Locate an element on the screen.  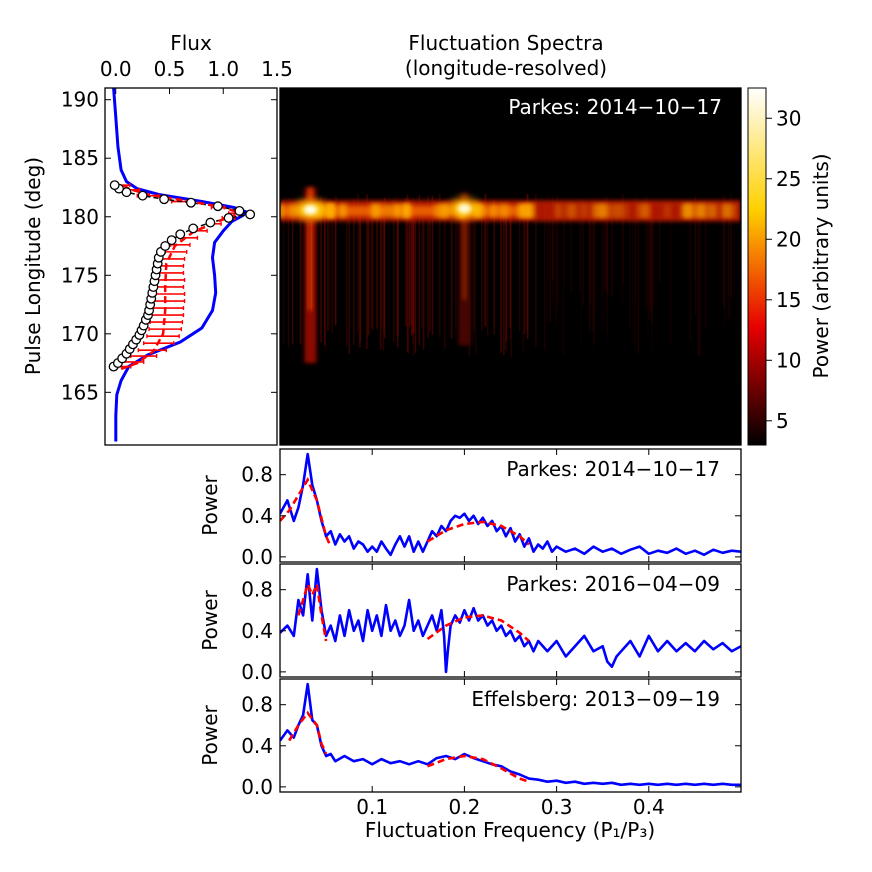
flux-x-tick-label: 0.0 is located at coordinates (116, 69).